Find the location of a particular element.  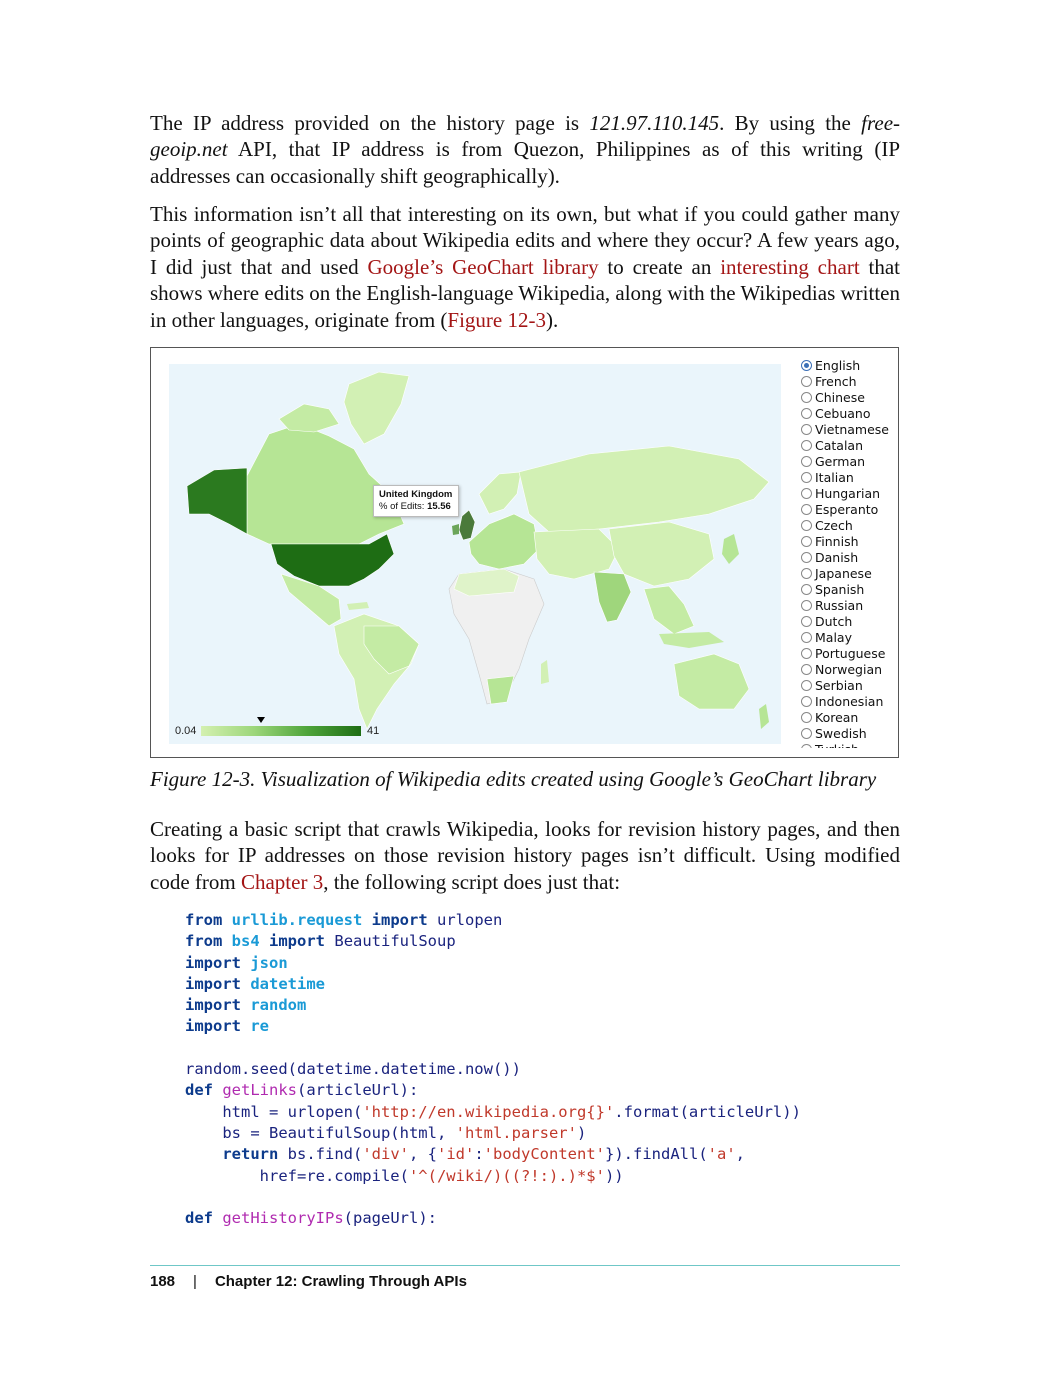

language-option: Vietnamese is located at coordinates (848, 430).